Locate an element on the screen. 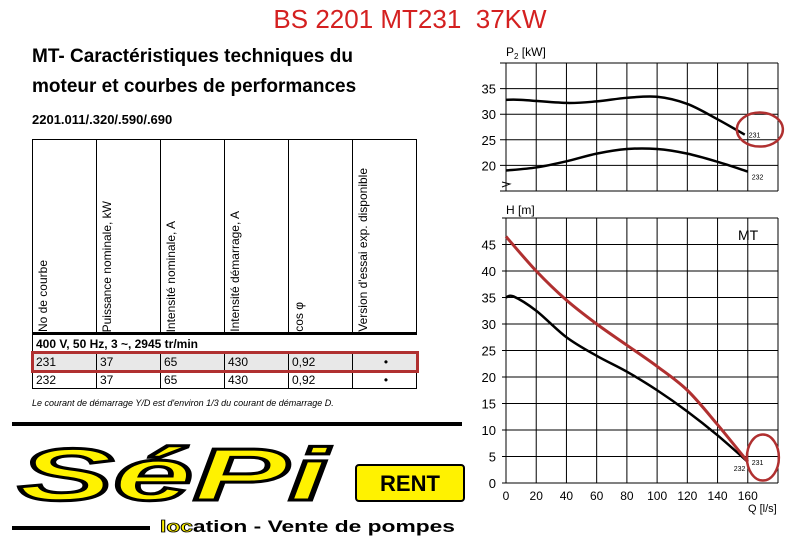 The width and height of the screenshot is (796, 547). x-tick-label: 120 is located at coordinates (687, 496).